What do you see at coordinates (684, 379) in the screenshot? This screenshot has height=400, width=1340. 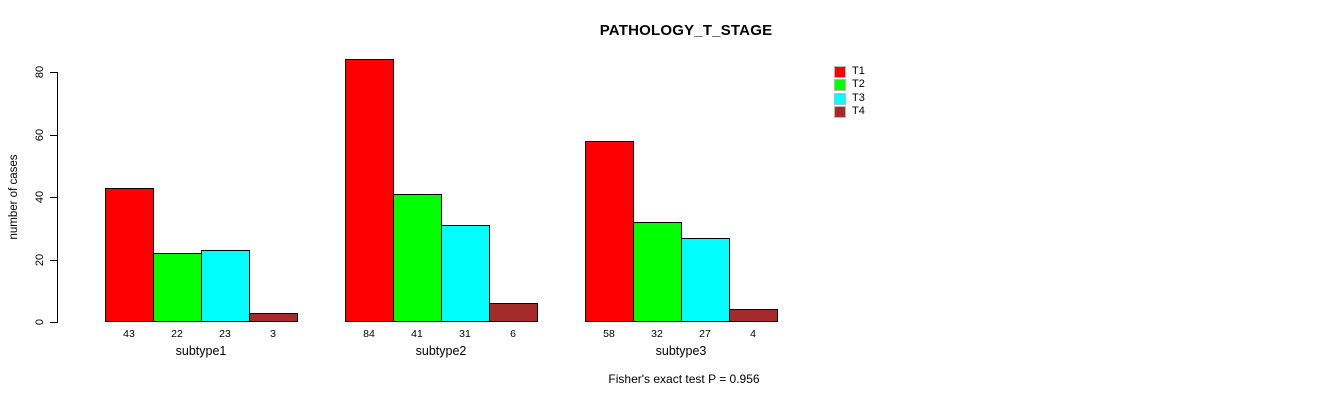 I see `fisher-test-annotation: Fisher's exact test P = 0.956` at bounding box center [684, 379].